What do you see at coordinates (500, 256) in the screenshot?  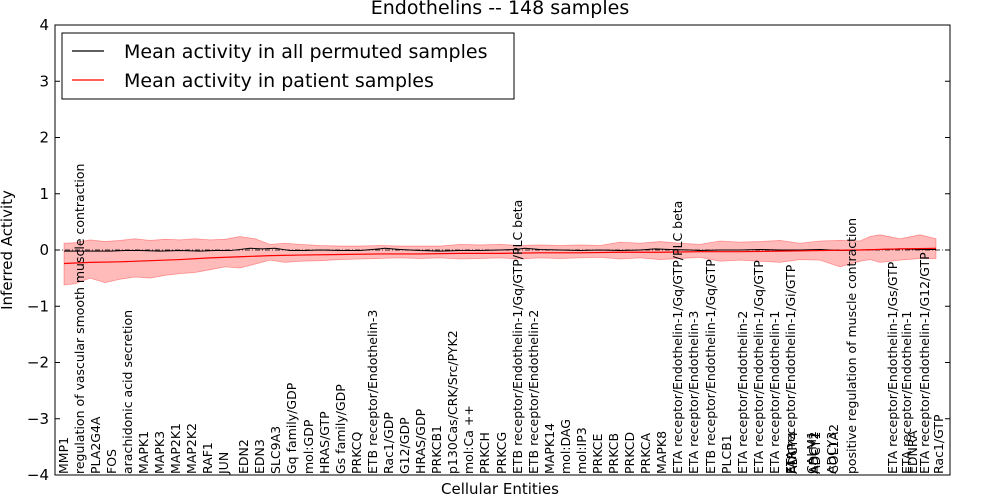 I see `patient-mean-line` at bounding box center [500, 256].